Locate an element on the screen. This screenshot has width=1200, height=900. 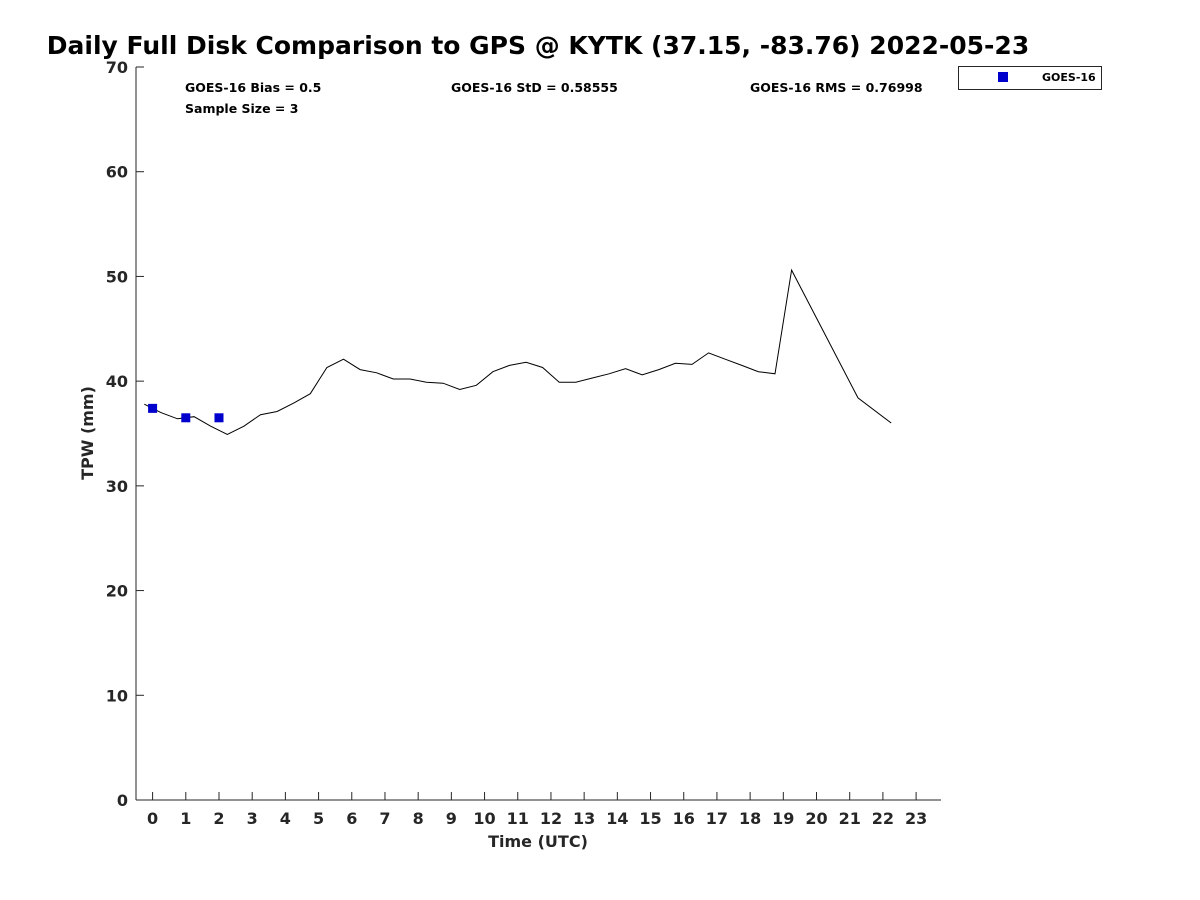
y-tick-label: 40 is located at coordinates (117, 381).